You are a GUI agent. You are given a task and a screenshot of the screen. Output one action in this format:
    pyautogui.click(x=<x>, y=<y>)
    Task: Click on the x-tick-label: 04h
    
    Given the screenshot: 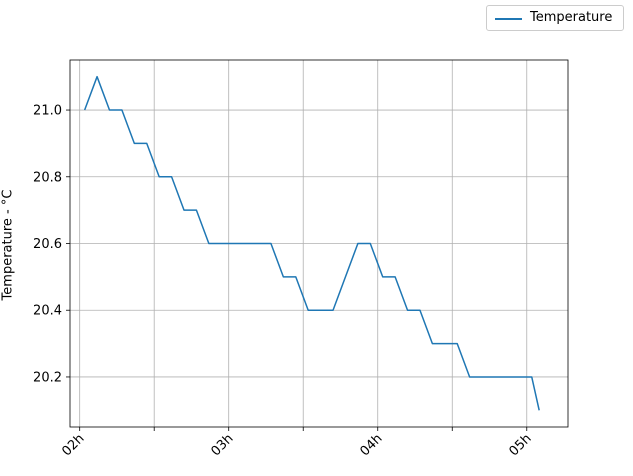 What is the action you would take?
    pyautogui.click(x=371, y=445)
    